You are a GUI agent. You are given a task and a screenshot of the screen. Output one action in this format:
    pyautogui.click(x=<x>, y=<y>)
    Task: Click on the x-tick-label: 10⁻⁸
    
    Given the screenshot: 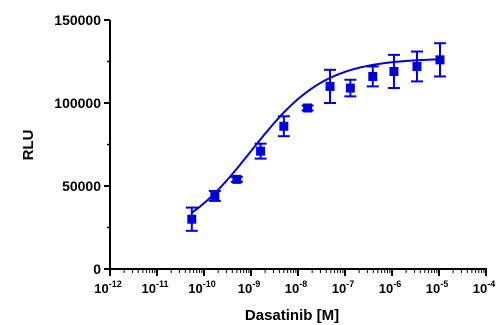 What is the action you would take?
    pyautogui.click(x=296, y=287)
    